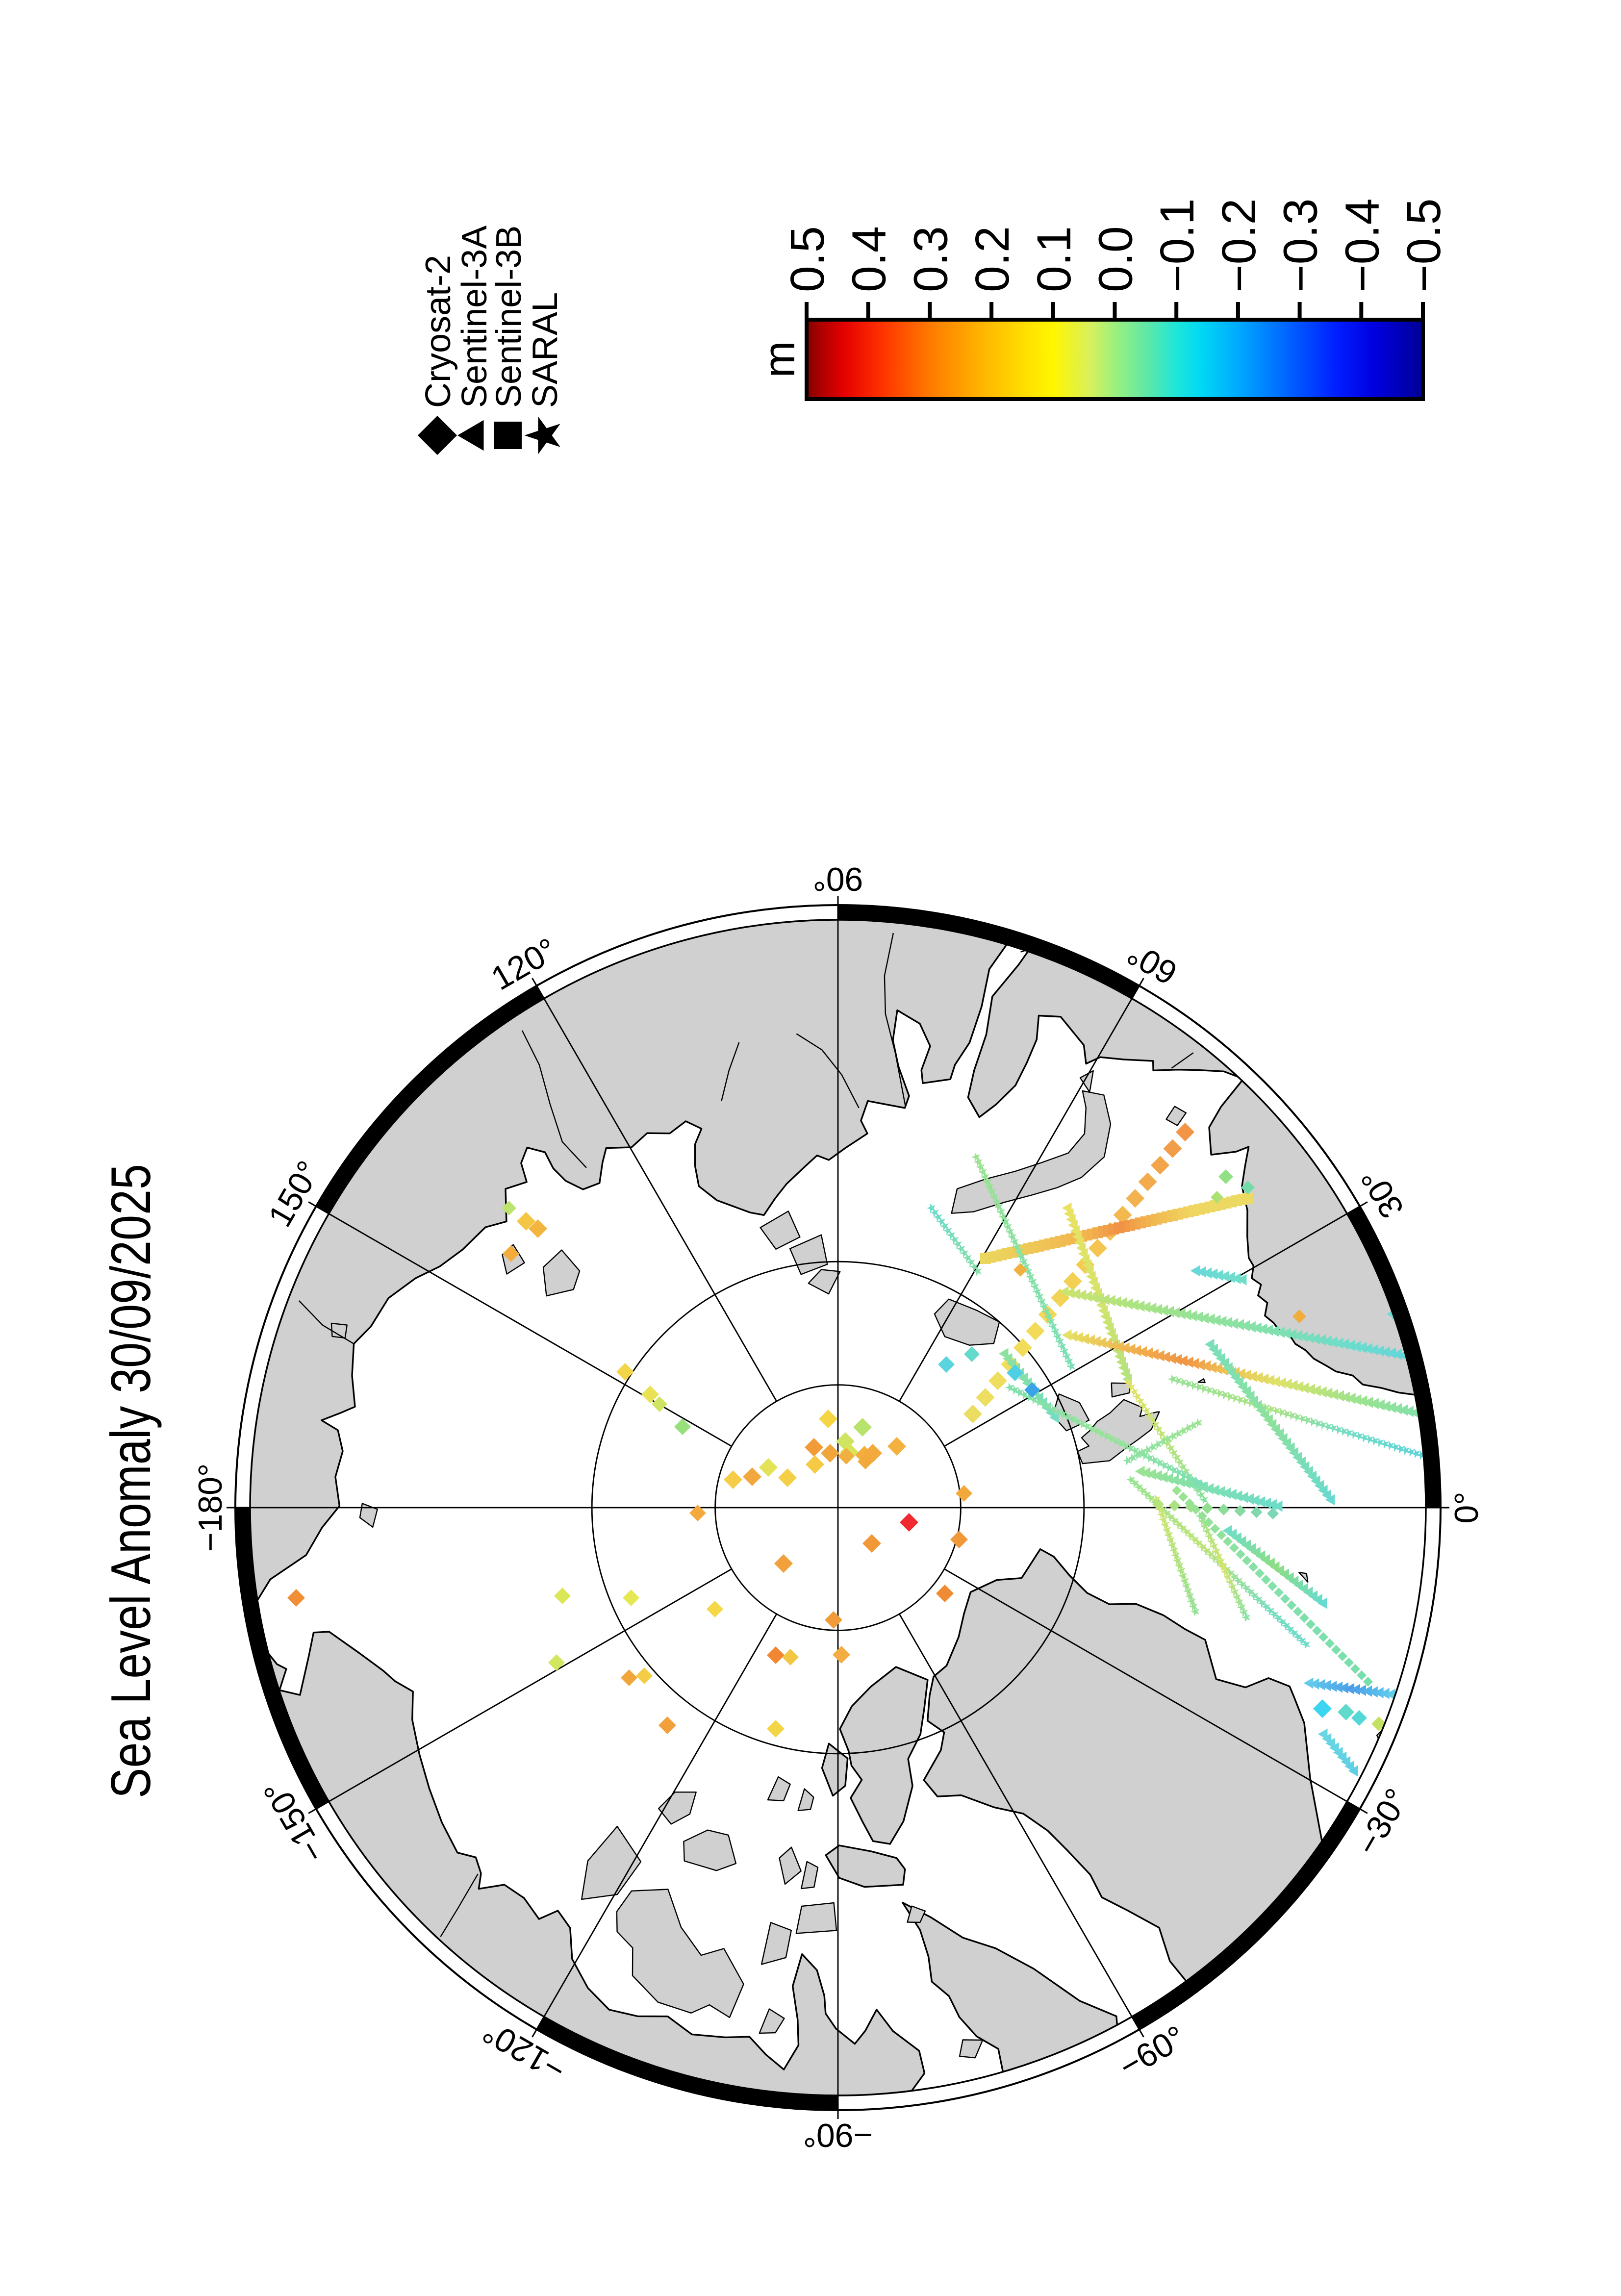 The width and height of the screenshot is (1621, 2296). Describe the element at coordinates (1466, 1507) in the screenshot. I see `svg-text: 0°` at that location.